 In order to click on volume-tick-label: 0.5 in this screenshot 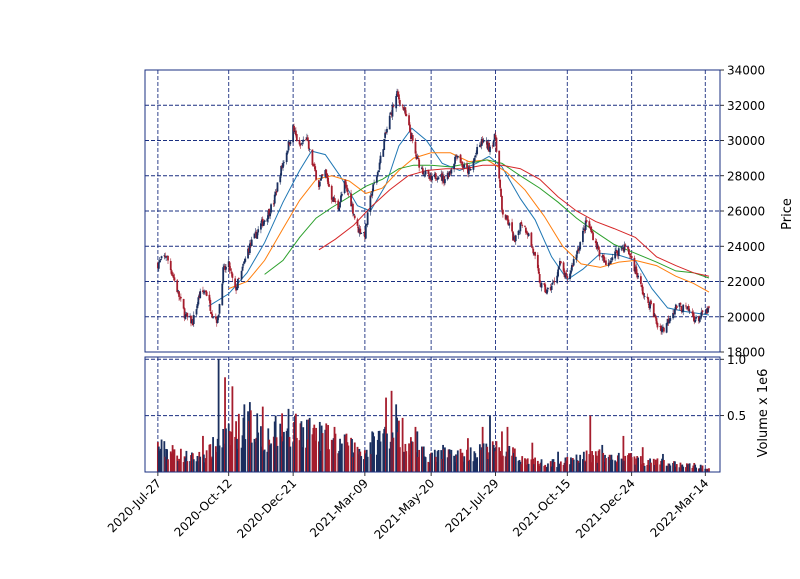, I will do `click(736, 416)`.